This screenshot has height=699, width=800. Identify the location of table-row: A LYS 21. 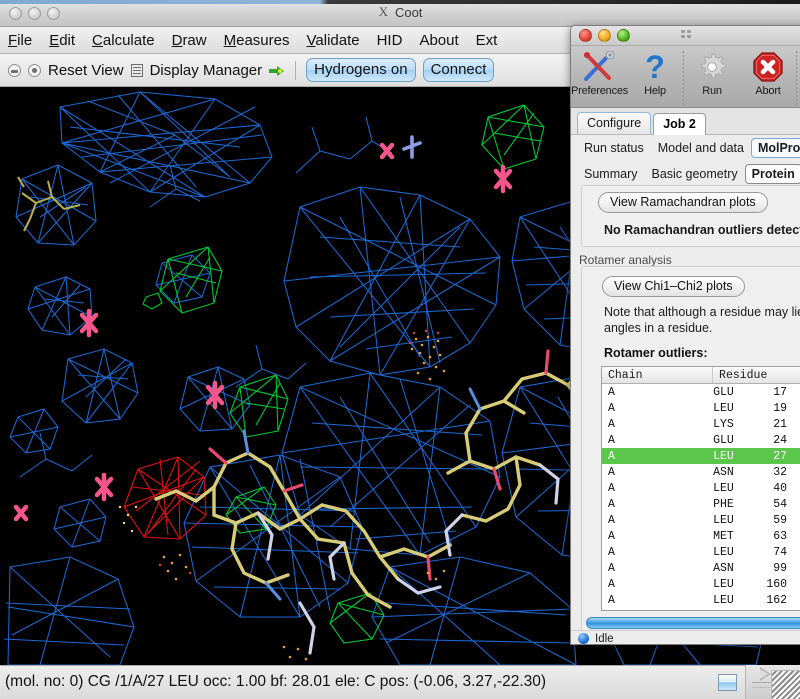
(701, 424).